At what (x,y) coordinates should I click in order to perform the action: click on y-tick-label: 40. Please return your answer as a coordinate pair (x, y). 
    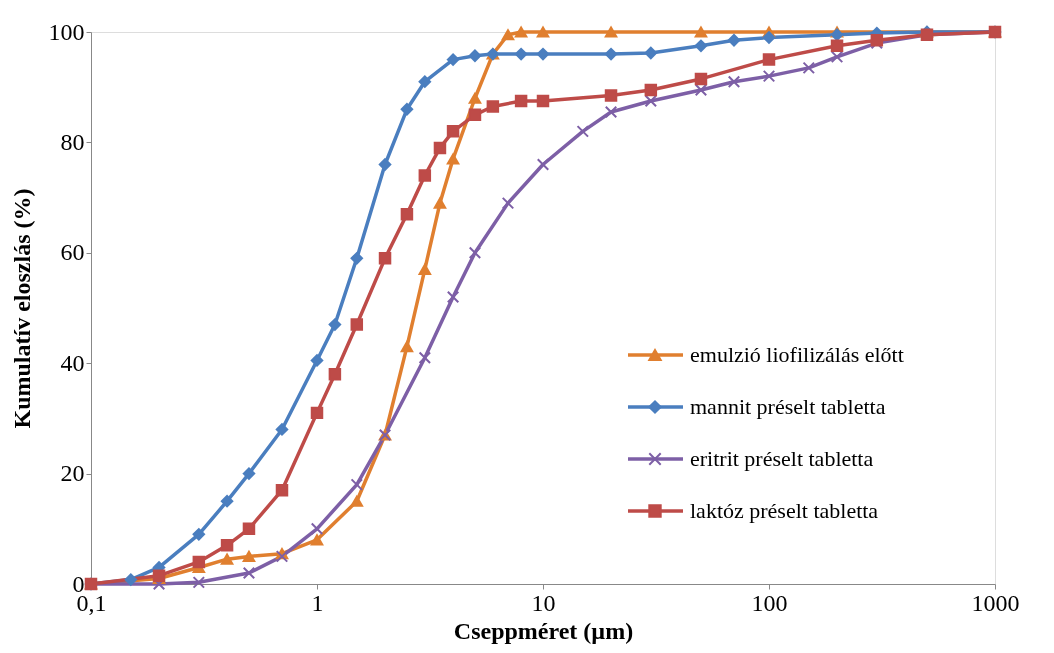
    Looking at the image, I should click on (72, 362).